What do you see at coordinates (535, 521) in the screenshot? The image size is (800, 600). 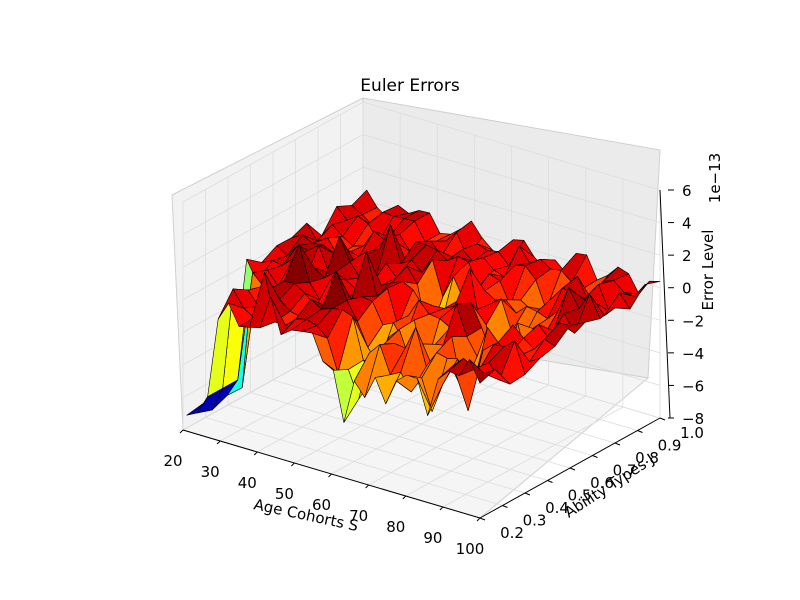 I see `y-tick-label: 0.3` at bounding box center [535, 521].